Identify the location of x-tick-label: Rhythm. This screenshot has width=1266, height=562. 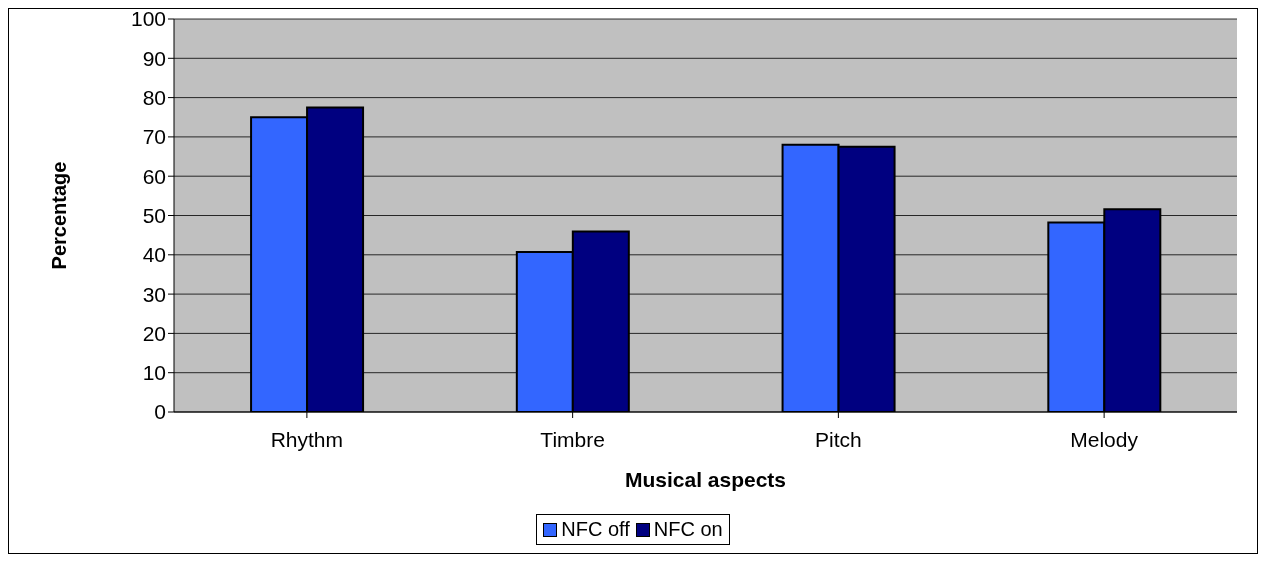
(307, 439).